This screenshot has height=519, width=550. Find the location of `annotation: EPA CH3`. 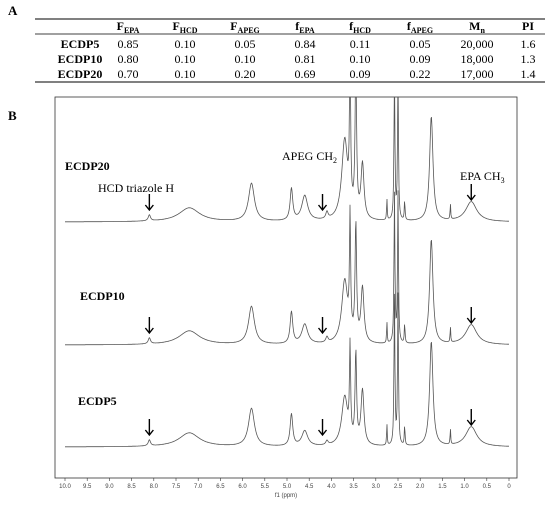

annotation: EPA CH3 is located at coordinates (482, 177).